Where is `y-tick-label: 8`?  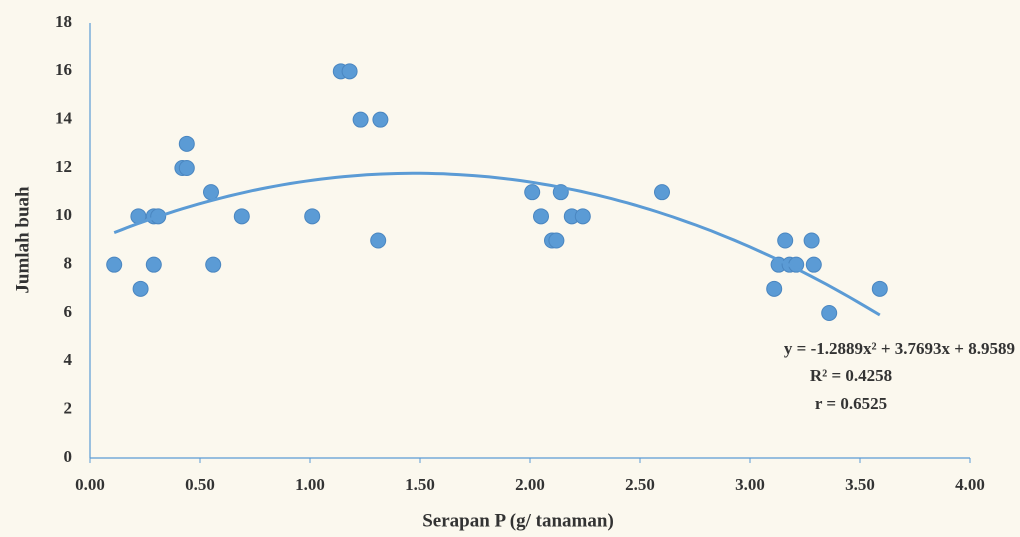
y-tick-label: 8 is located at coordinates (68, 263).